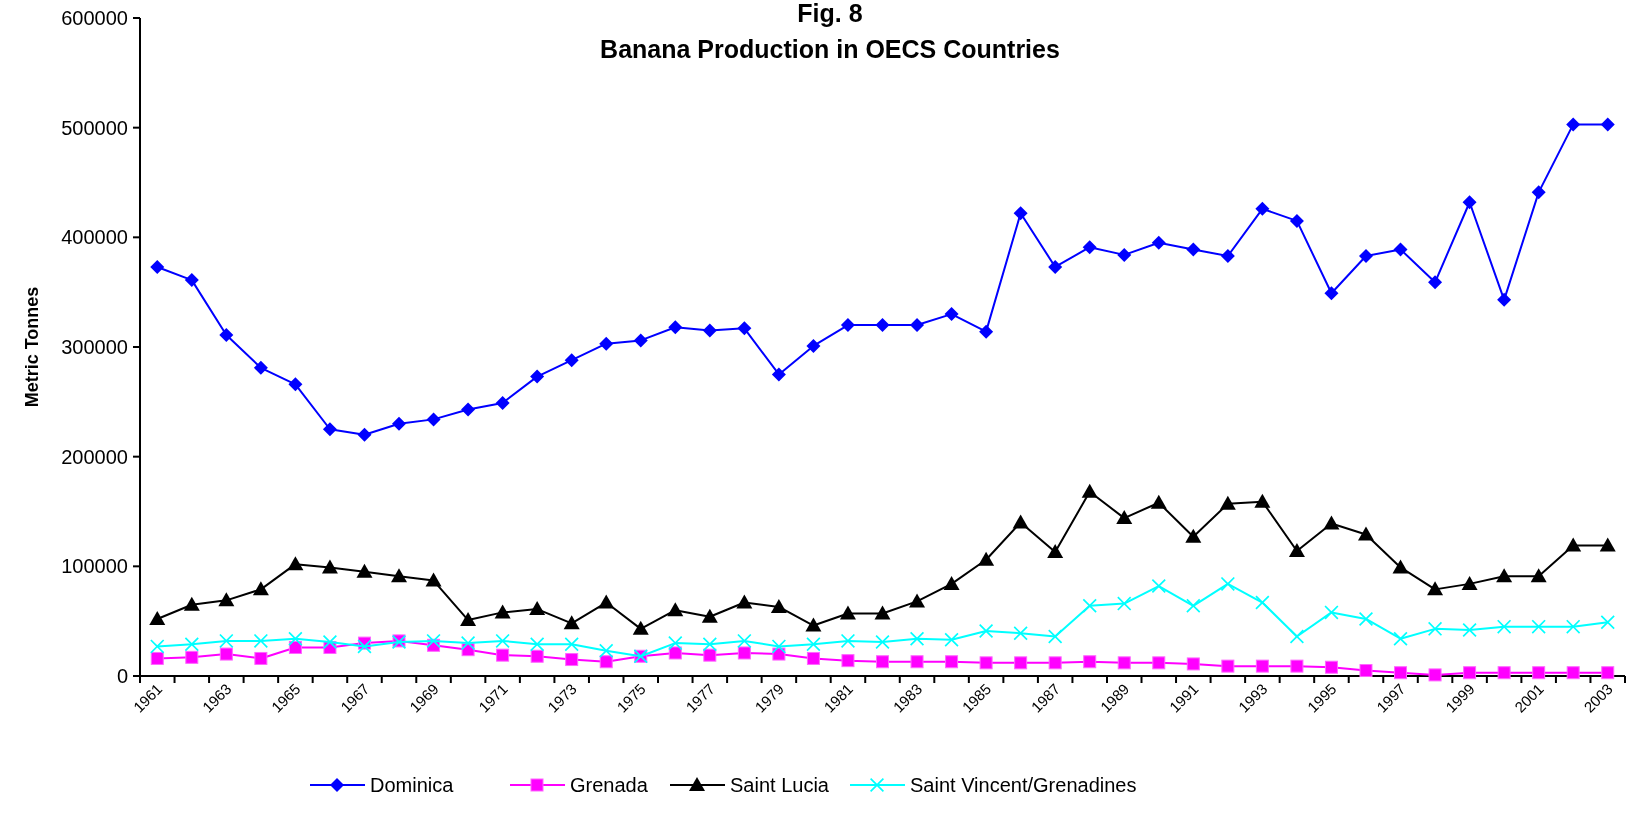  I want to click on y-tick-label: 600000, so click(94, 18).